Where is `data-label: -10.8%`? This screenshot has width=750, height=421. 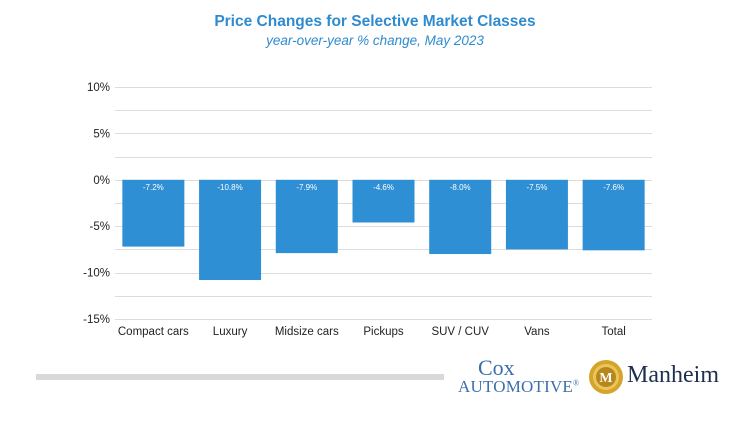 data-label: -10.8% is located at coordinates (229, 187).